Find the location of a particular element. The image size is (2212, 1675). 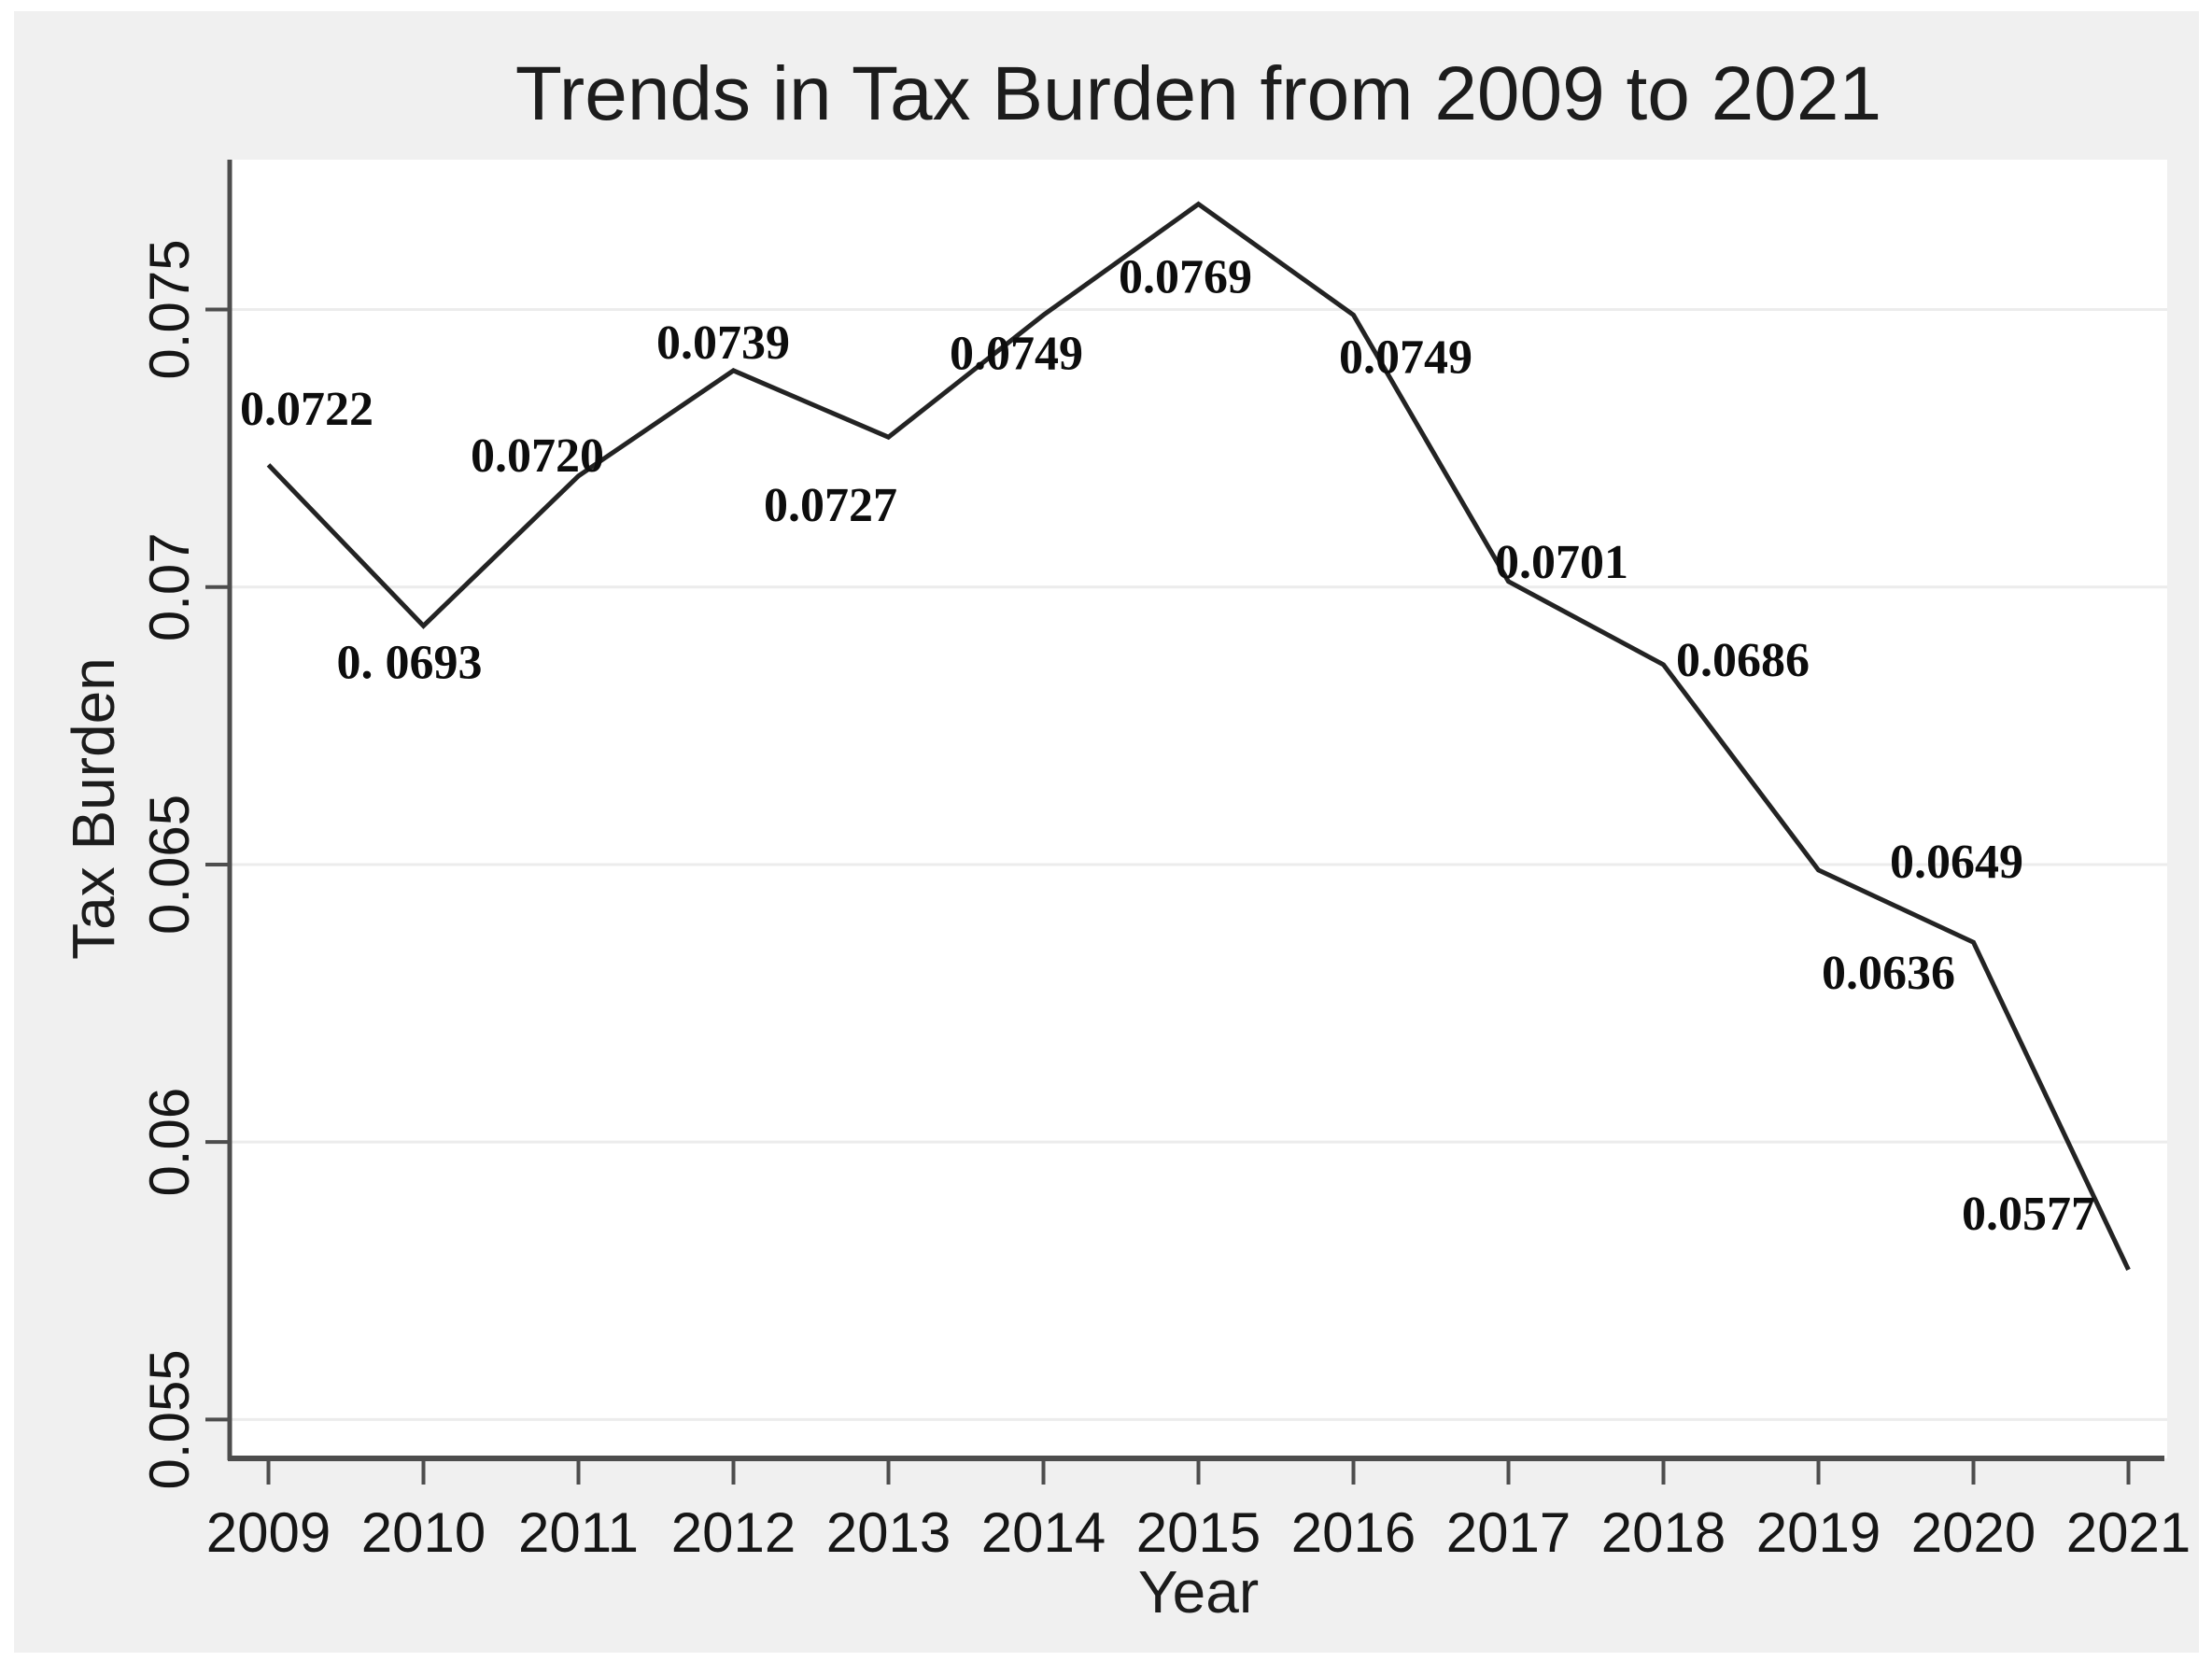

y-tick-label: 0.07 is located at coordinates (169, 587).